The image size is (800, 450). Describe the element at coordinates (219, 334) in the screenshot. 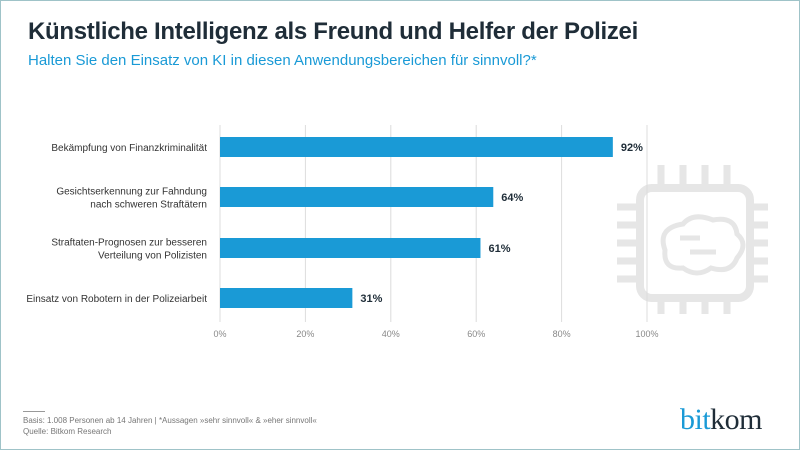

I see `x-tick-label: 0%` at that location.